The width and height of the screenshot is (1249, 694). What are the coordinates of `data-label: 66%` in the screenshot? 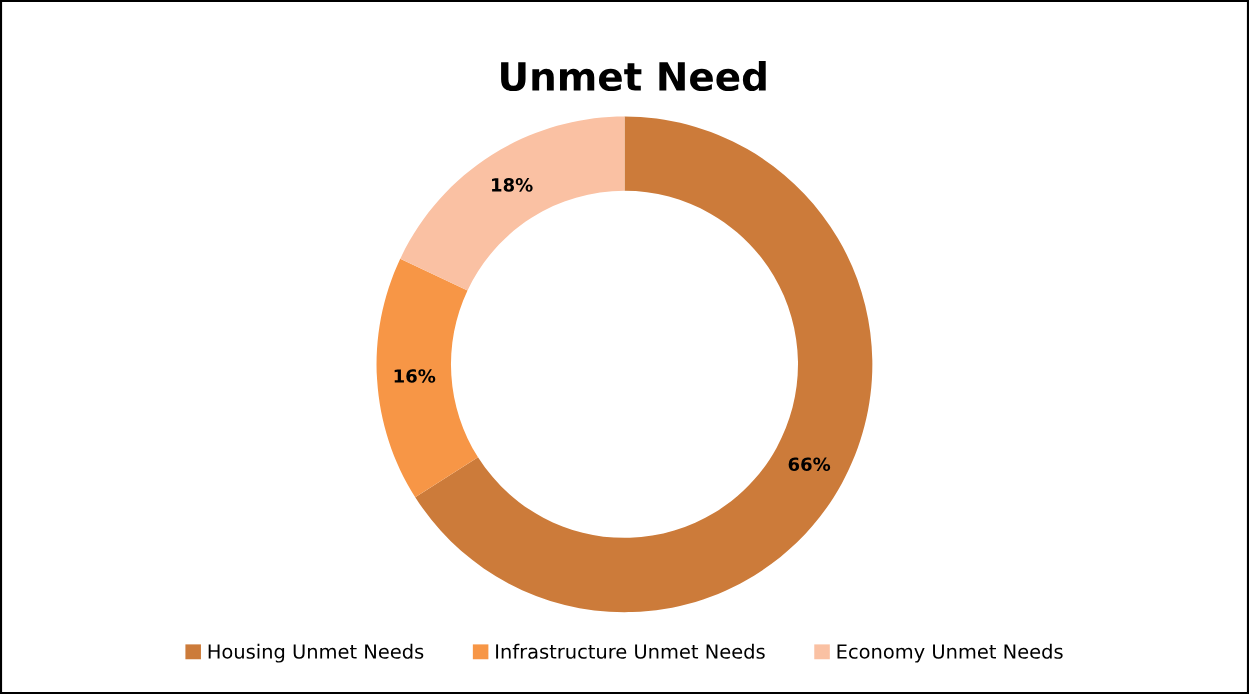 It's located at (809, 464).